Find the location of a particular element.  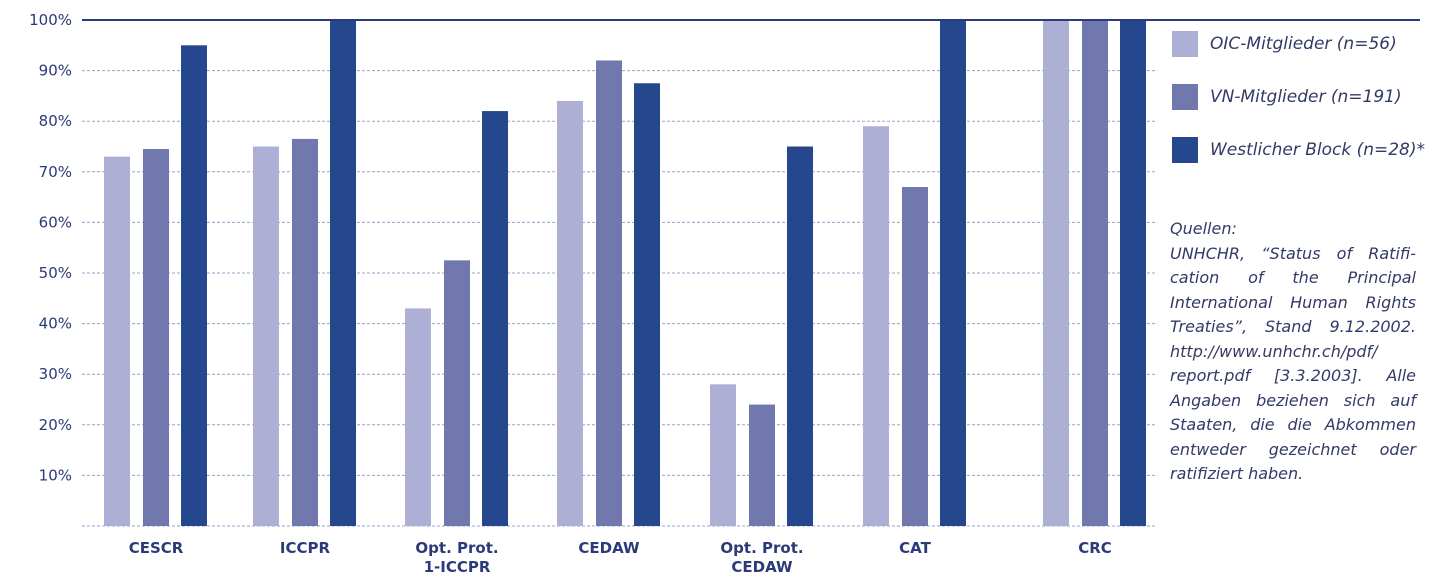

x-tick-label: CESCR is located at coordinates (156, 548).